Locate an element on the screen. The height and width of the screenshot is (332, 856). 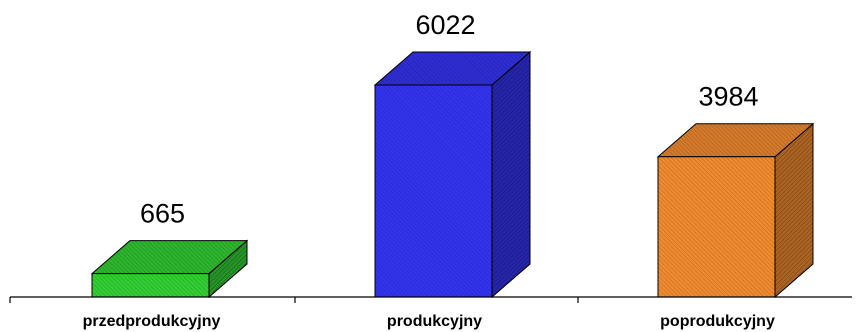
bar-produkcyjny is located at coordinates (452, 174).